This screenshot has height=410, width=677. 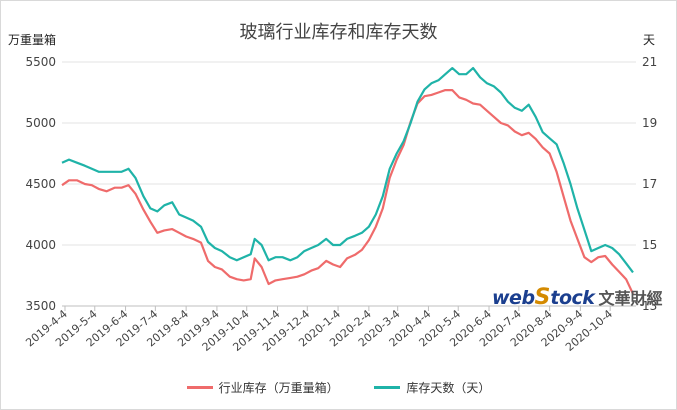 What do you see at coordinates (40, 123) in the screenshot?
I see `y-left-tick-label: 5000` at bounding box center [40, 123].